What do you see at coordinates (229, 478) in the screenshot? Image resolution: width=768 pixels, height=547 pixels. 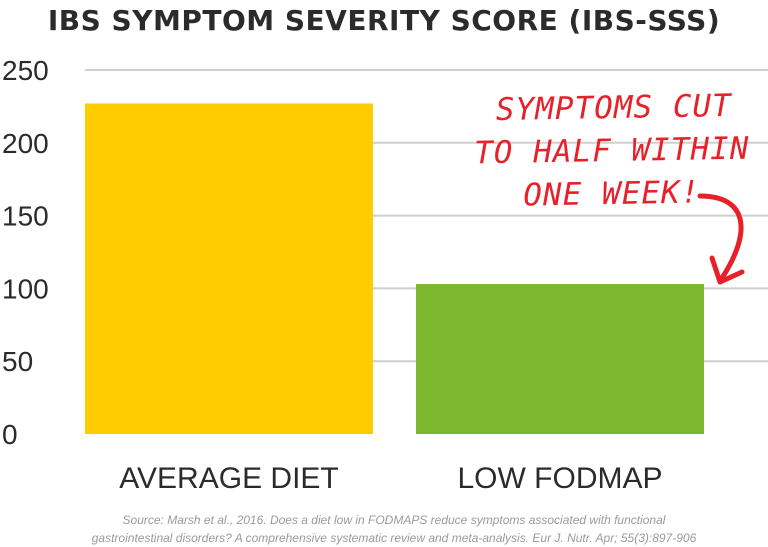 I see `category-label: AVERAGE DIET` at bounding box center [229, 478].